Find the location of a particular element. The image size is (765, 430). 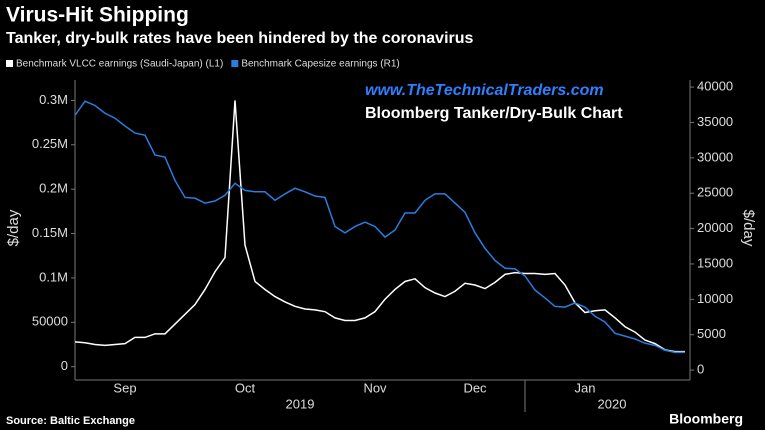

y2-tick-label: 40000 is located at coordinates (715, 86).